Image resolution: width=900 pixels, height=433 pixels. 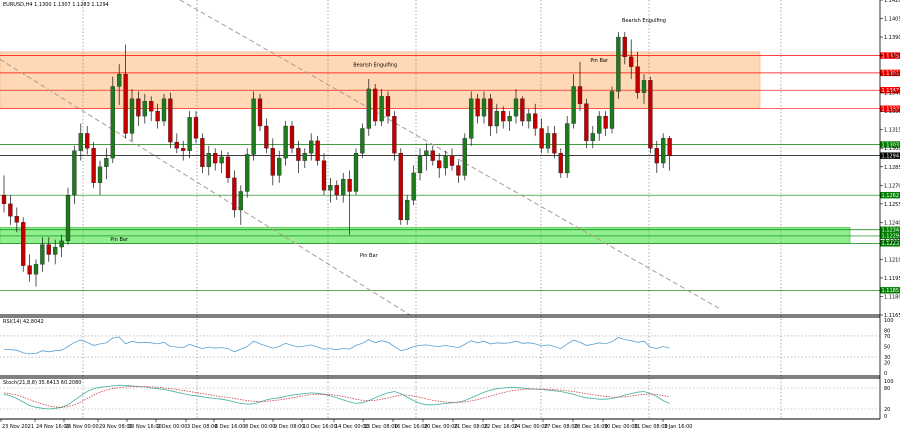 I want to click on time-tick-label: 24 Dec 00:00, so click(x=531, y=427).